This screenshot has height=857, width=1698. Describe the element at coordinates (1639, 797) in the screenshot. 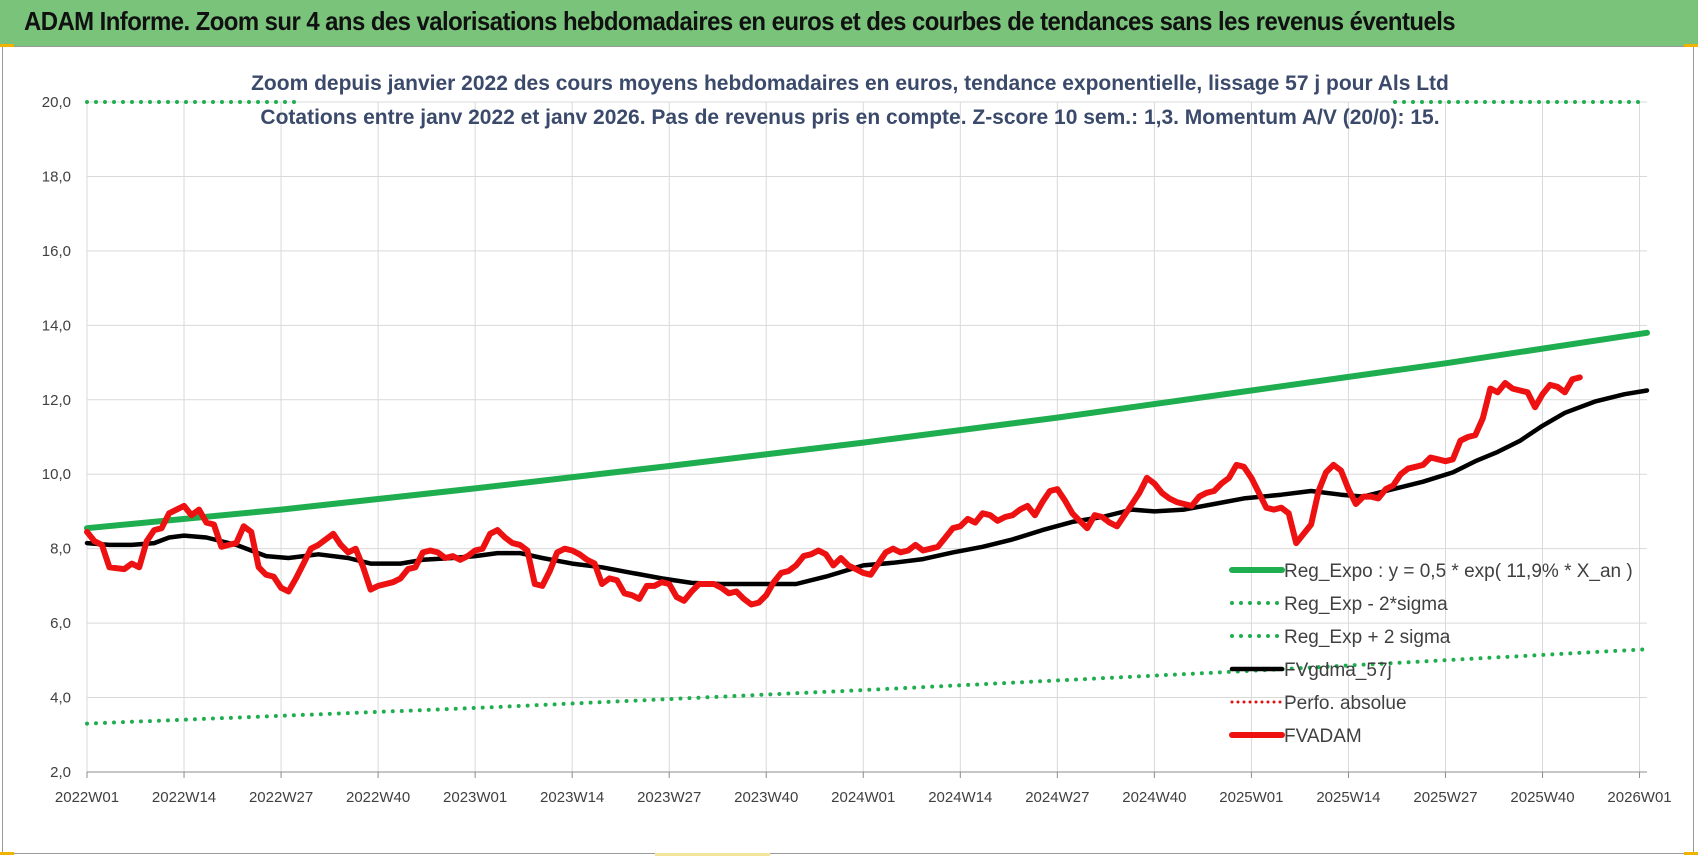

I see `x-tick-label: 2026W01` at that location.